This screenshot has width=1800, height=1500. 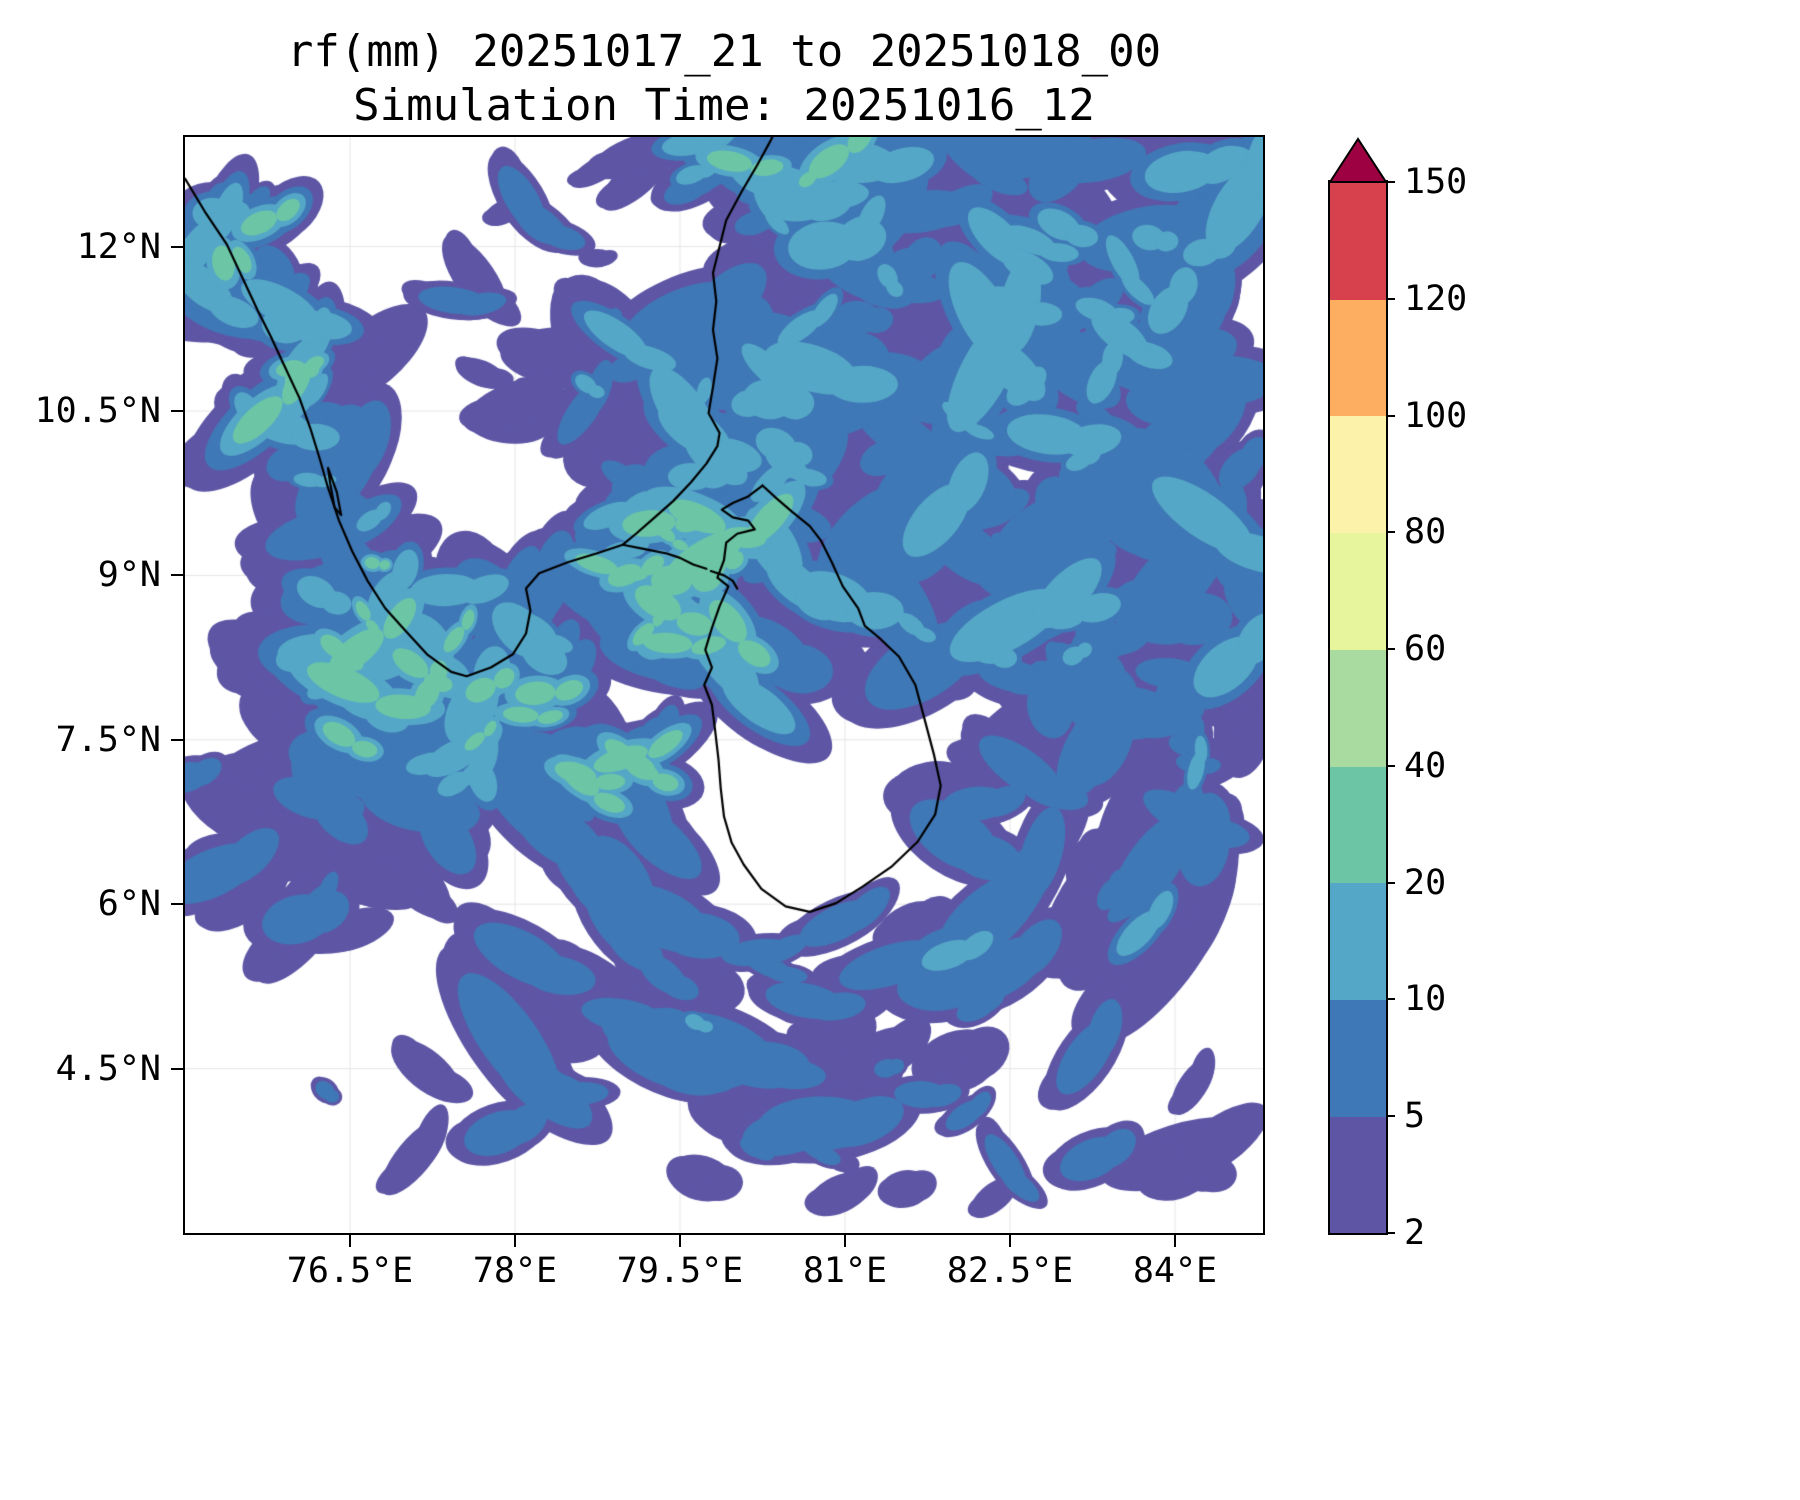 What do you see at coordinates (1415, 1116) in the screenshot?
I see `colorbar-tick-label: 5` at bounding box center [1415, 1116].